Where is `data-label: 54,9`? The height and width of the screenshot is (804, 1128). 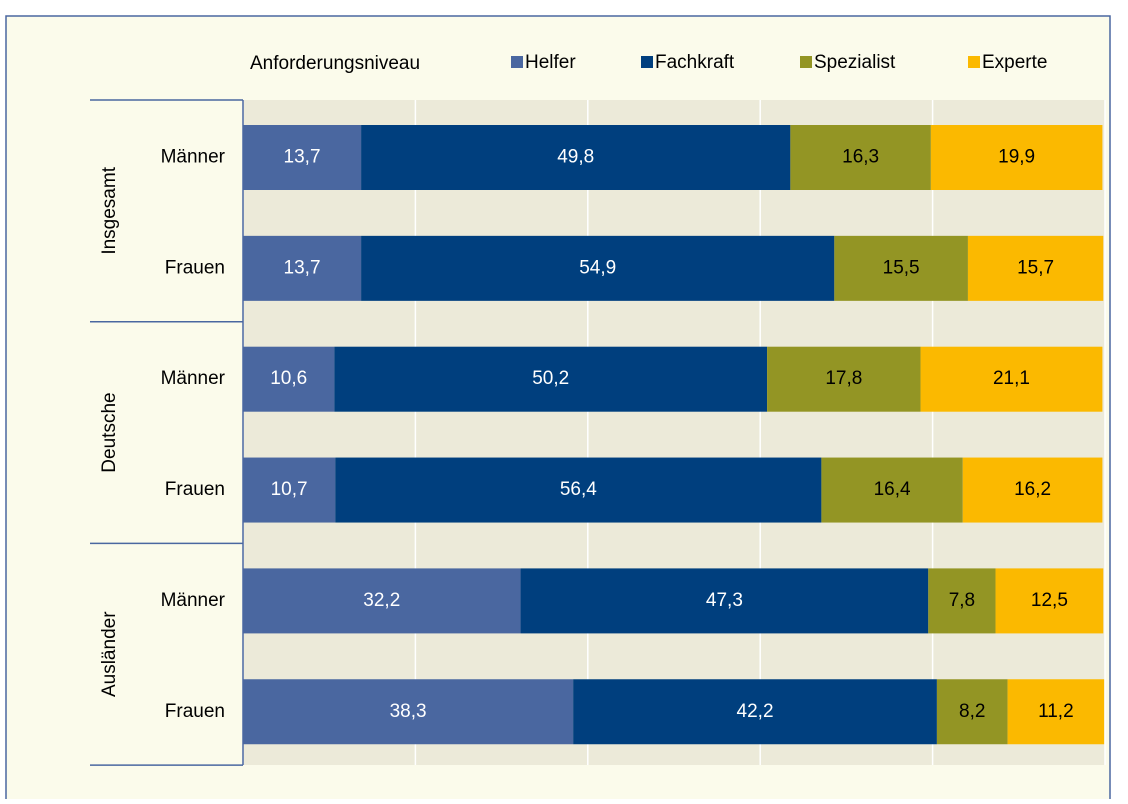
data-label: 54,9 is located at coordinates (597, 267).